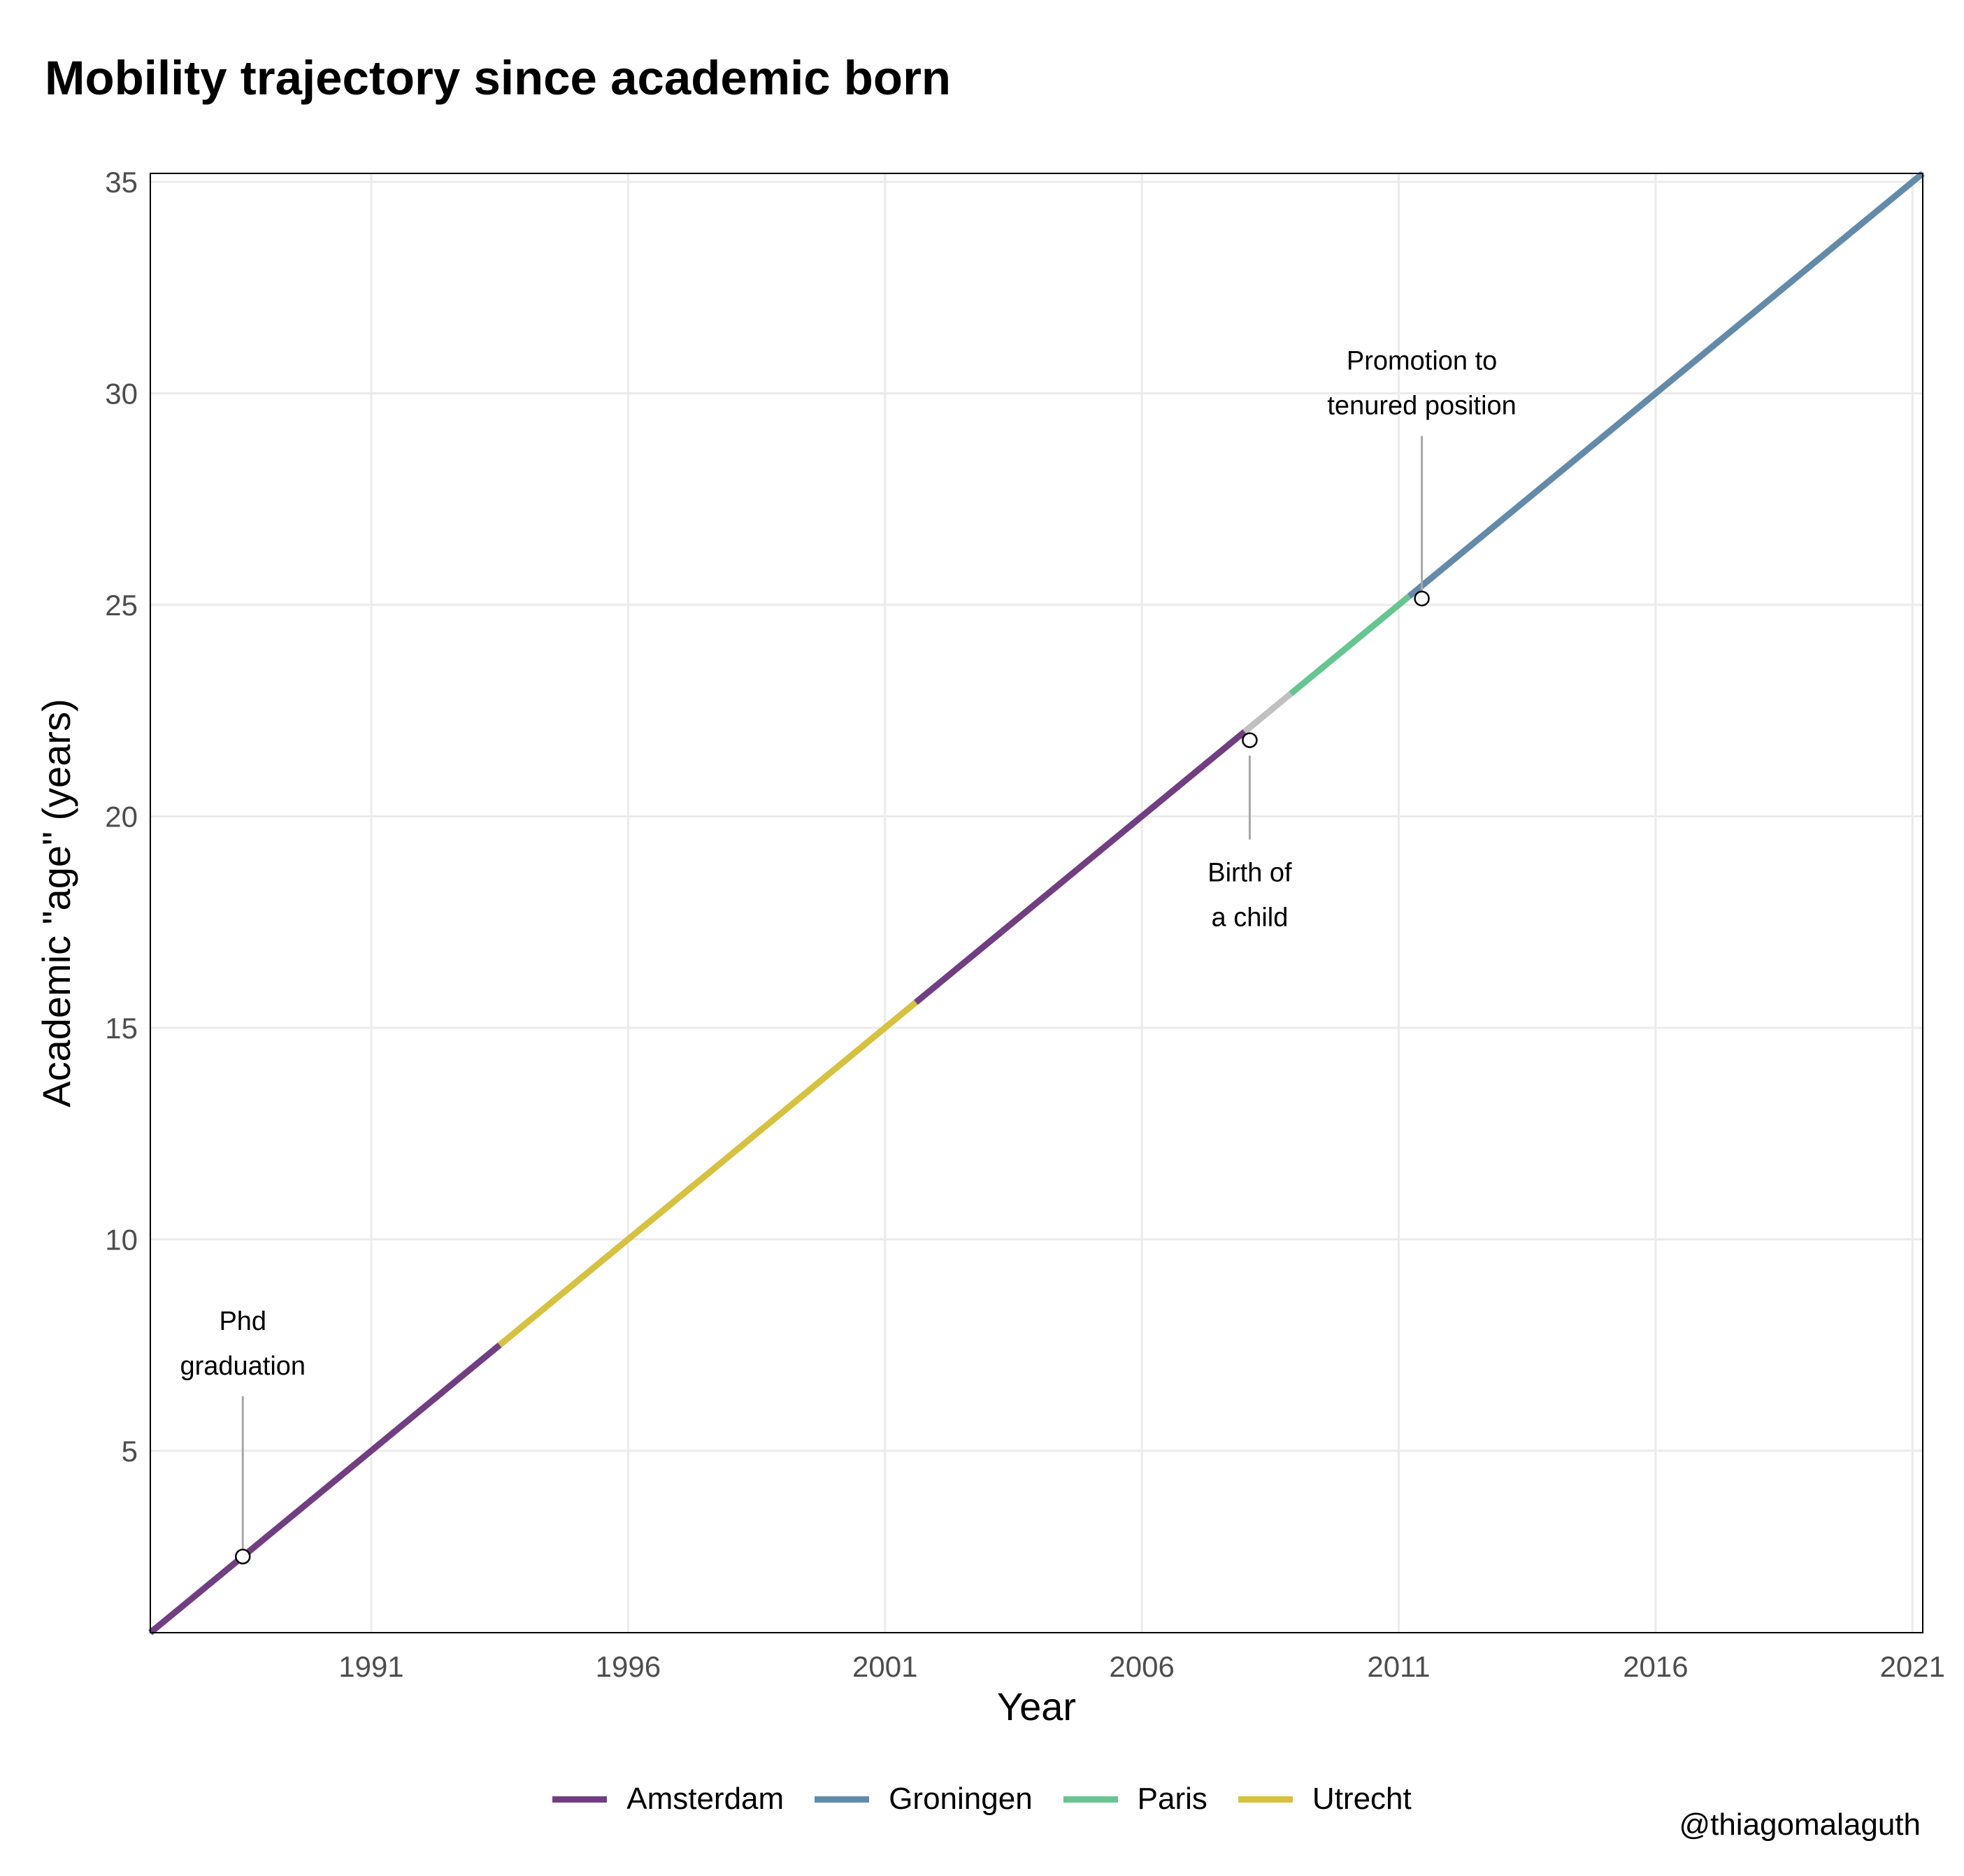 The height and width of the screenshot is (1876, 1964). Describe the element at coordinates (1666, 385) in the screenshot. I see `series-line-groningen` at that location.